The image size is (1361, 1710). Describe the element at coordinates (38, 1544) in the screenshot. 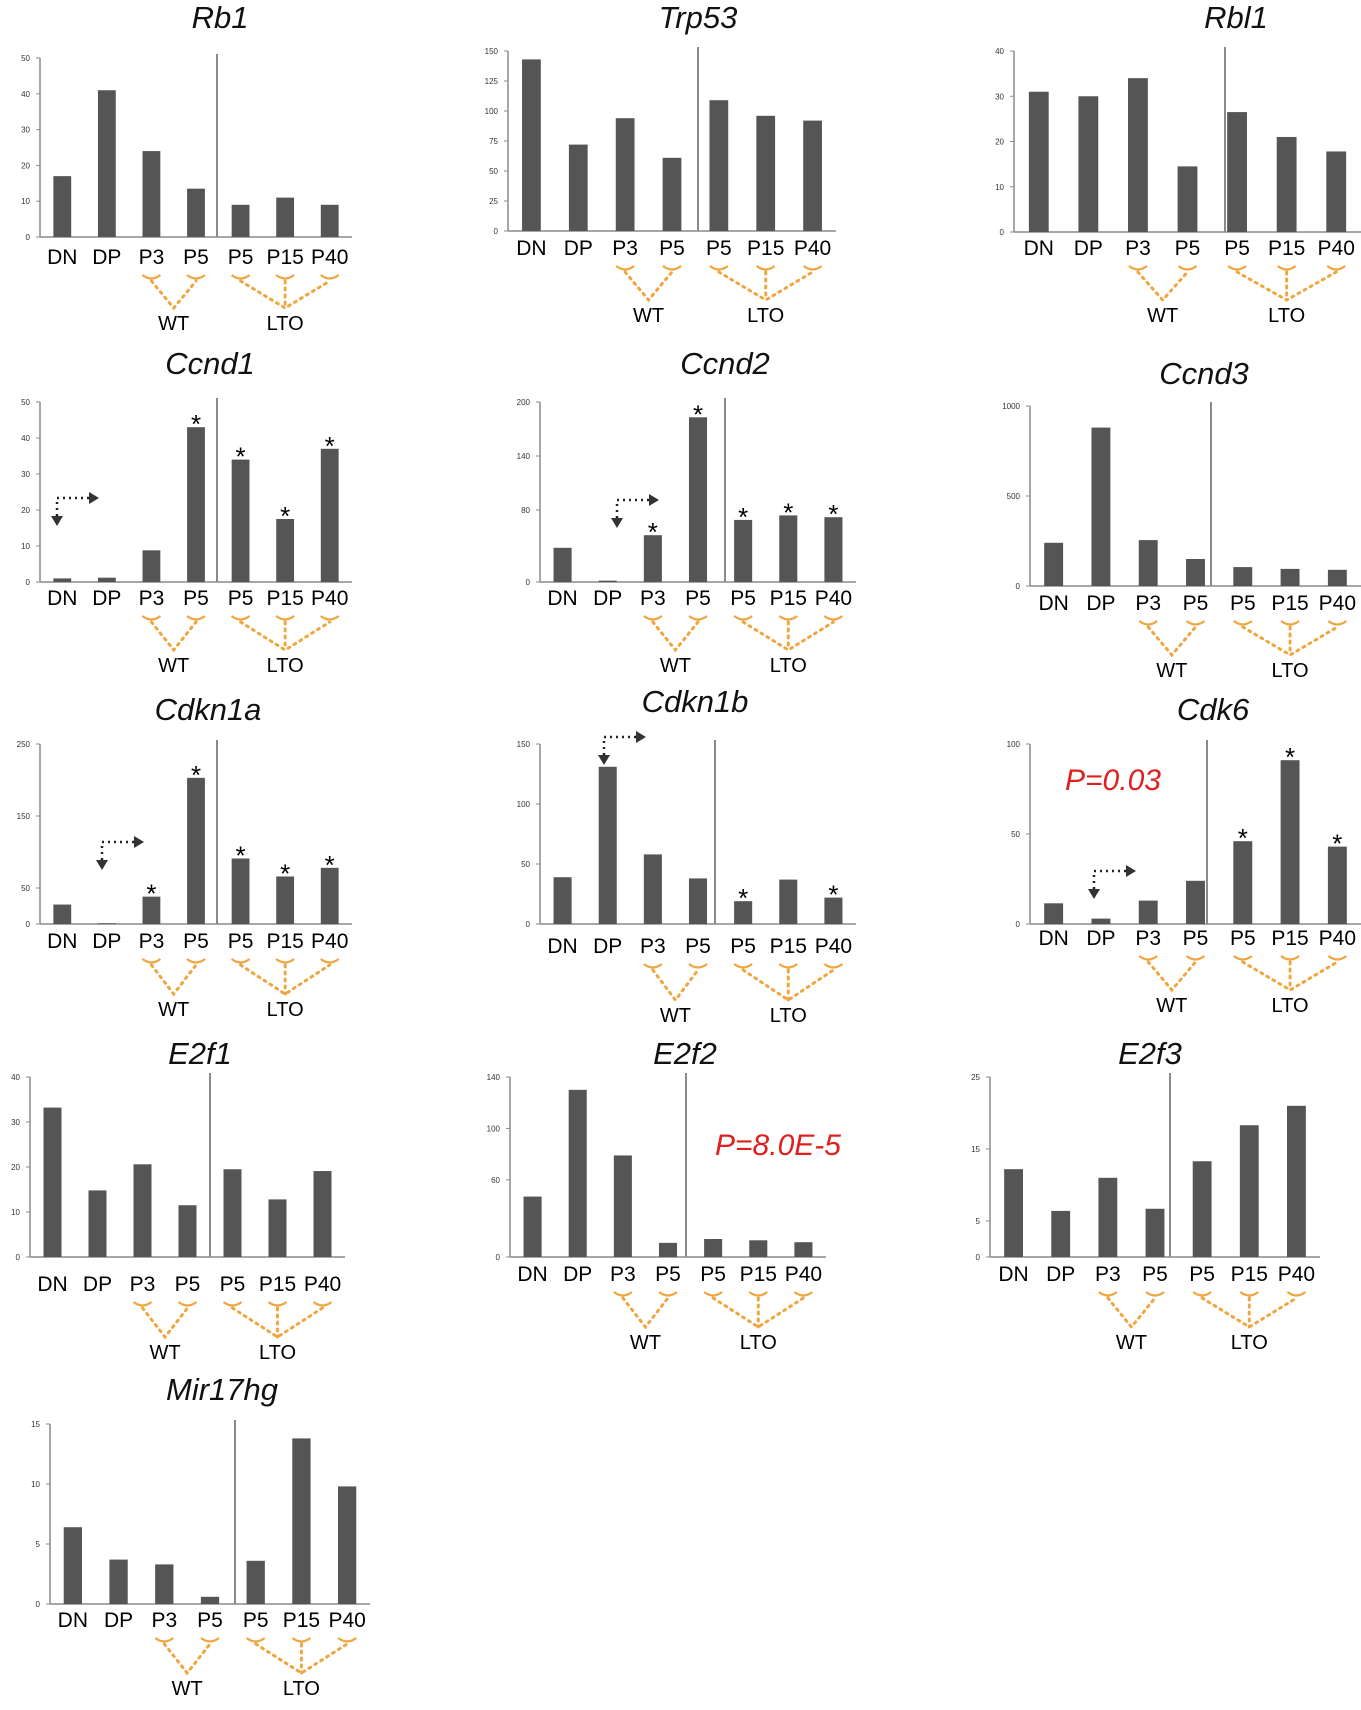

I see `y-tick-label: 5` at that location.